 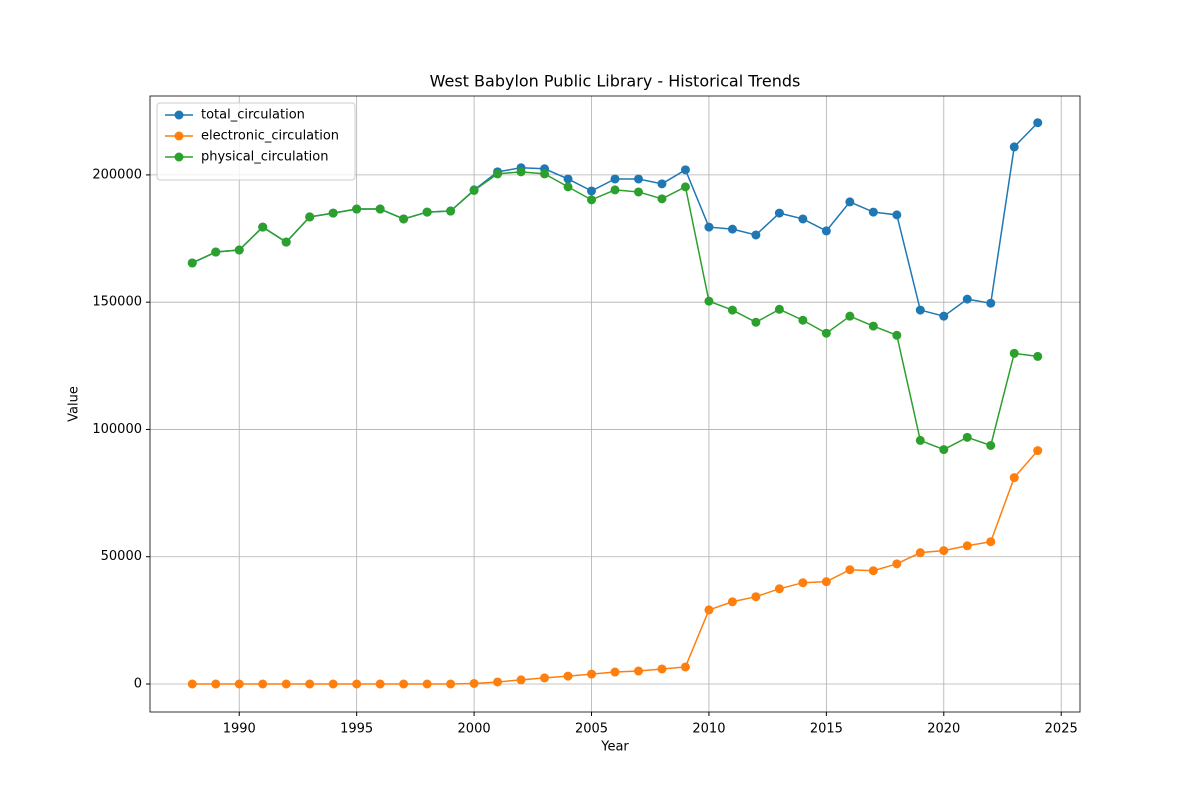 I want to click on x-tick-label: 2010, so click(x=708, y=729).